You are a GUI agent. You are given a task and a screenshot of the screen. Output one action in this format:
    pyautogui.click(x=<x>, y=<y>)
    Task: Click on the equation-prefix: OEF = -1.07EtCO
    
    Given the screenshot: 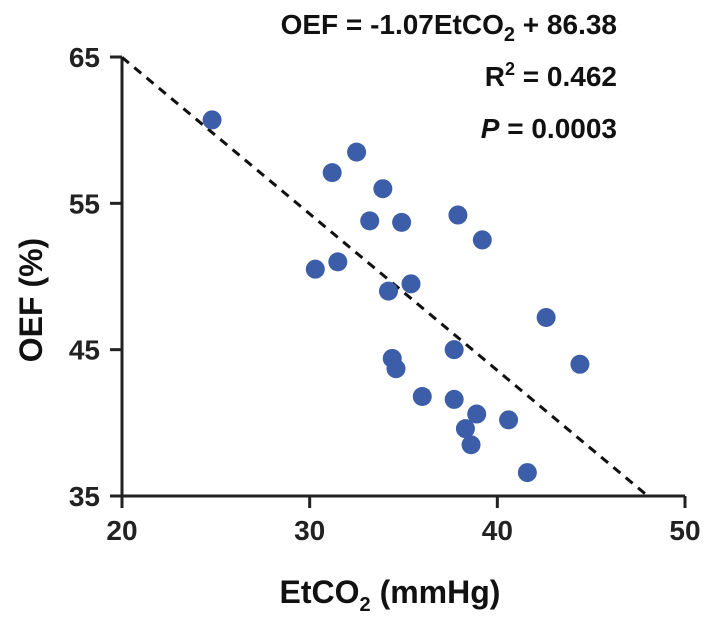 What is the action you would take?
    pyautogui.click(x=392, y=24)
    